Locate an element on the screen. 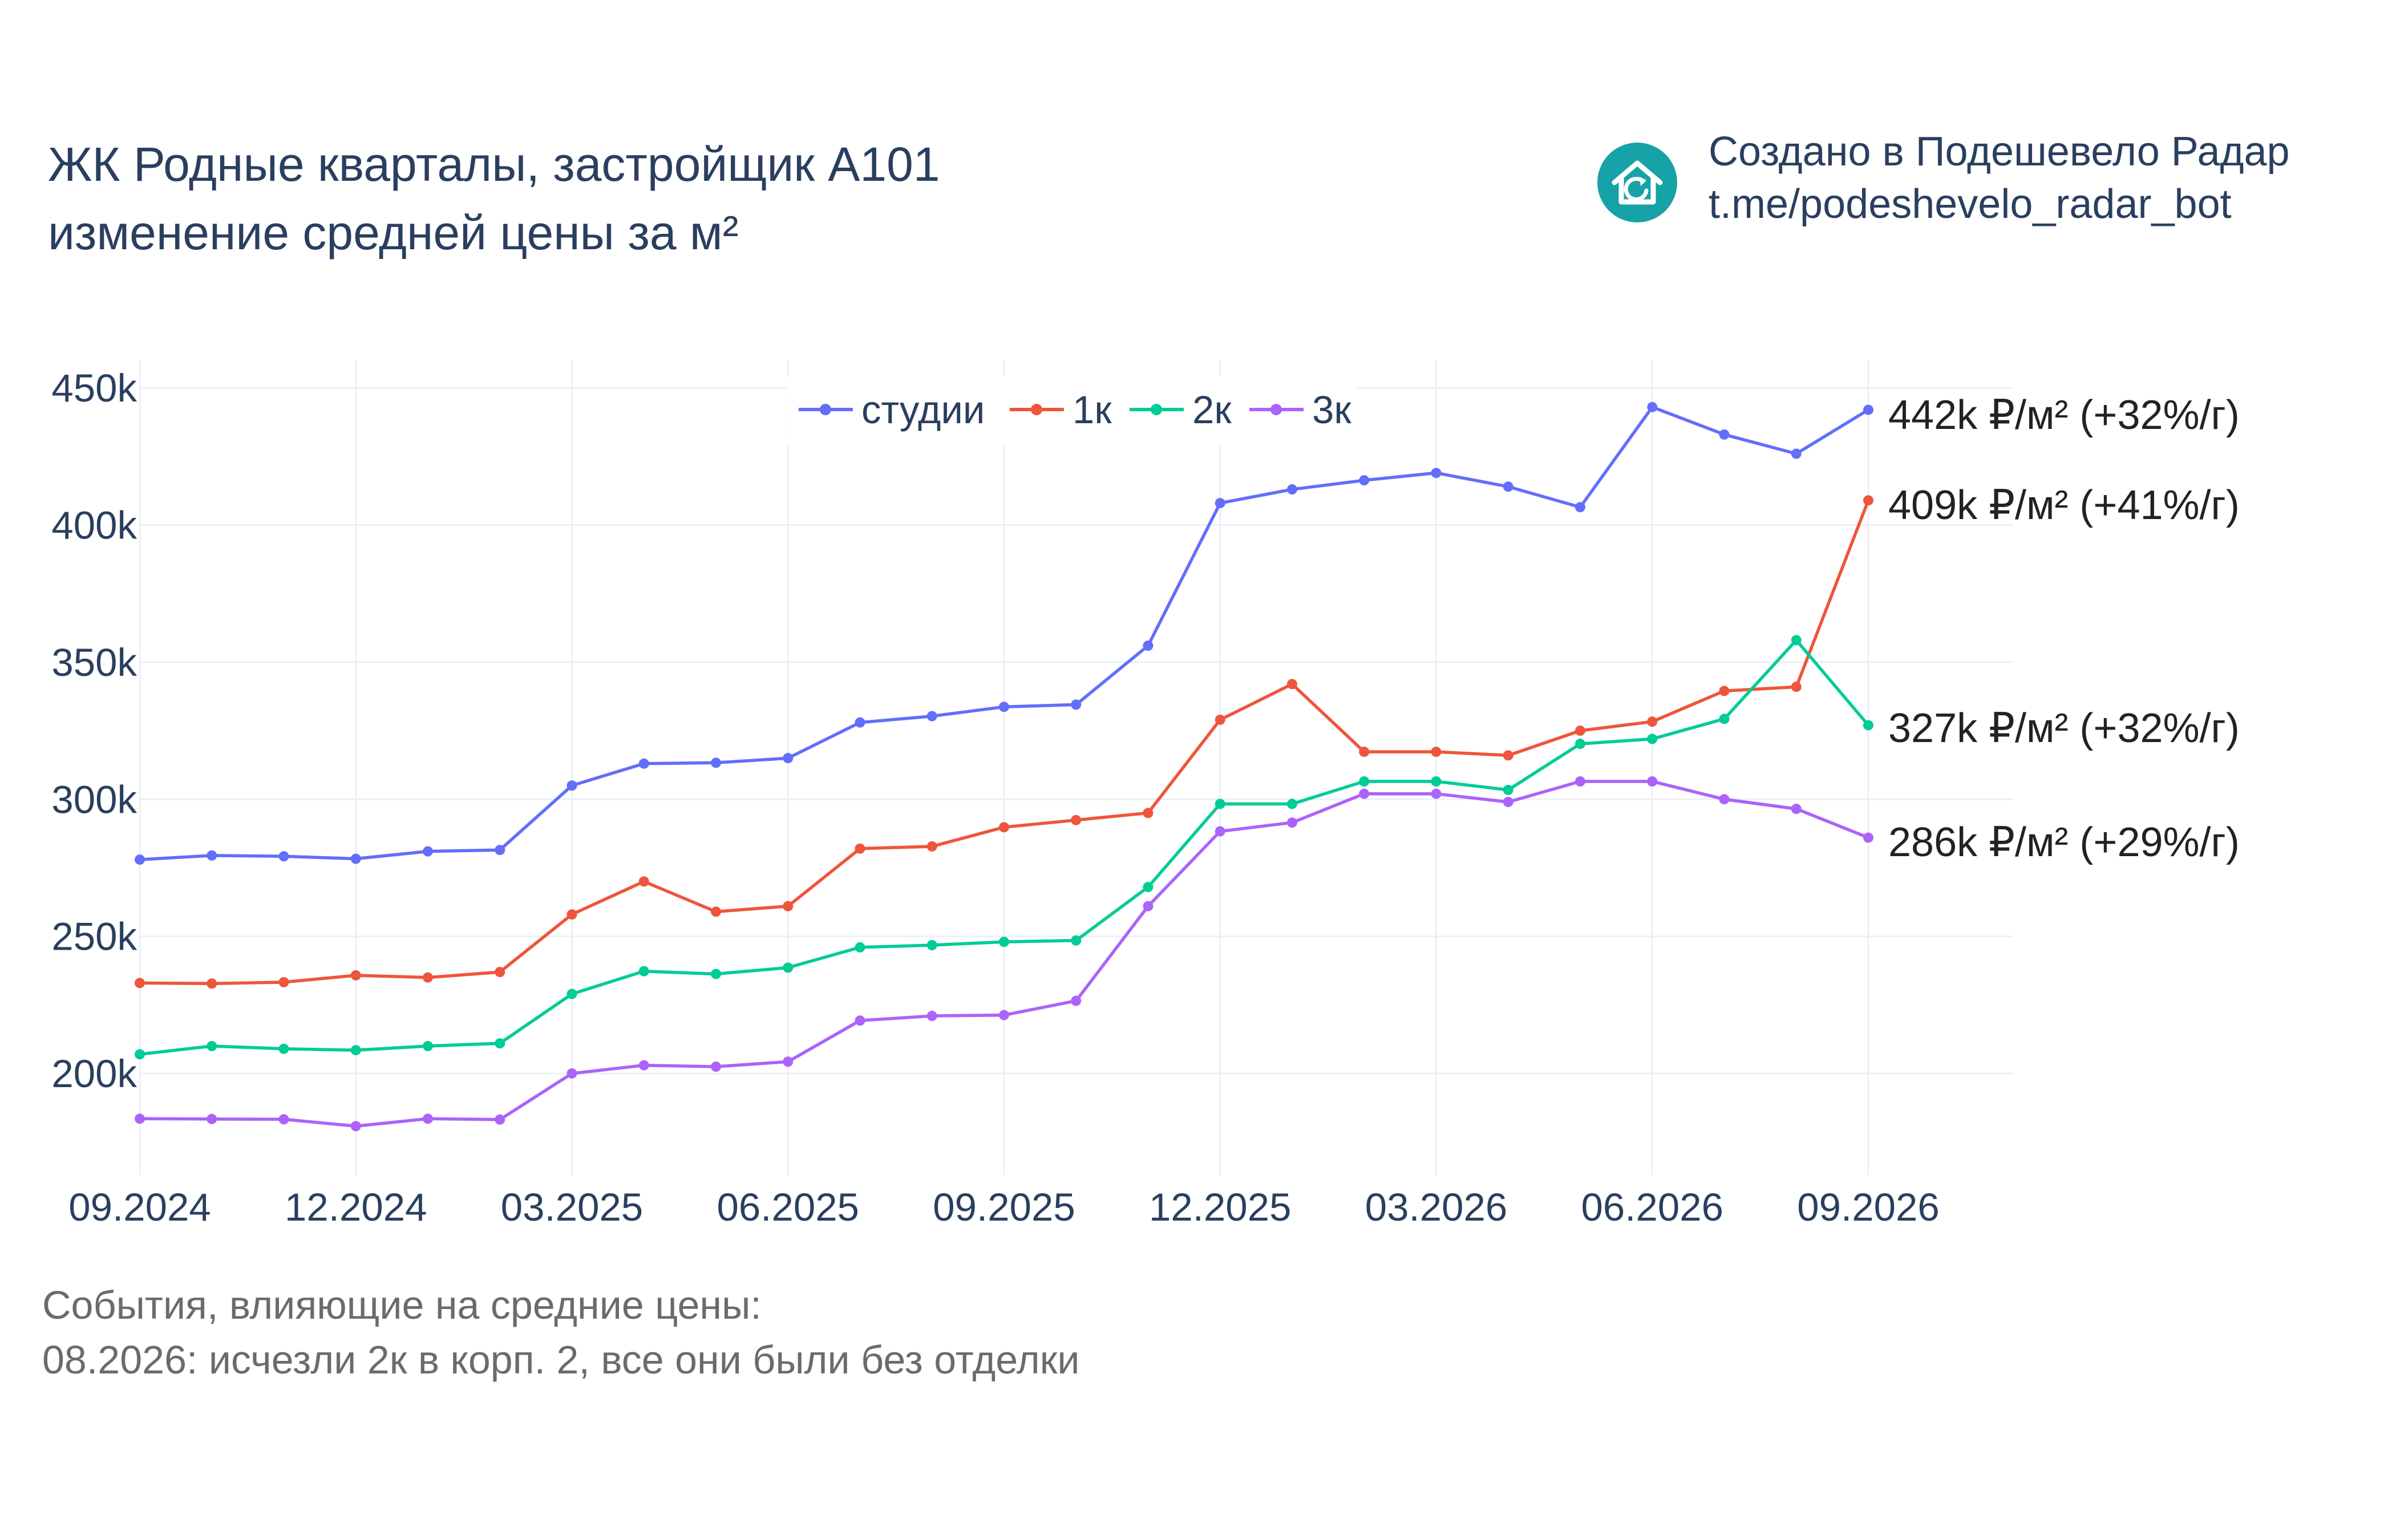 This screenshot has width=2396, height=1540. legend-label: 2к is located at coordinates (1212, 410).